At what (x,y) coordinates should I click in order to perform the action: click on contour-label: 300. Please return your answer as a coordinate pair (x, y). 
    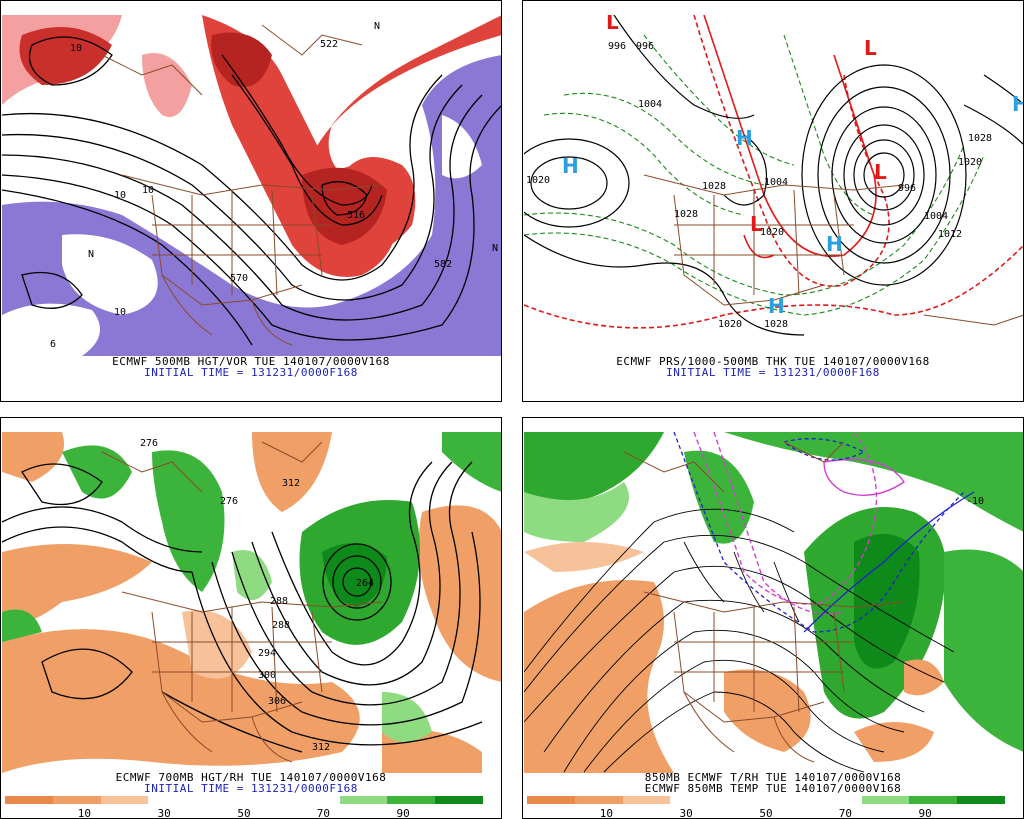
    Looking at the image, I should click on (267, 675).